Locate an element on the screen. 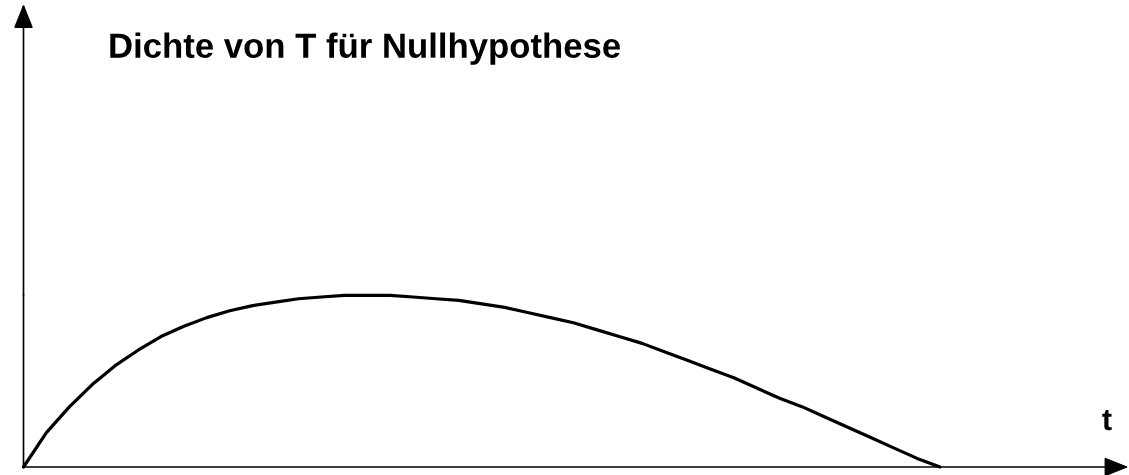 This screenshot has height=475, width=1129. chart-title: Dichte von T für Nullhypothese is located at coordinates (365, 48).